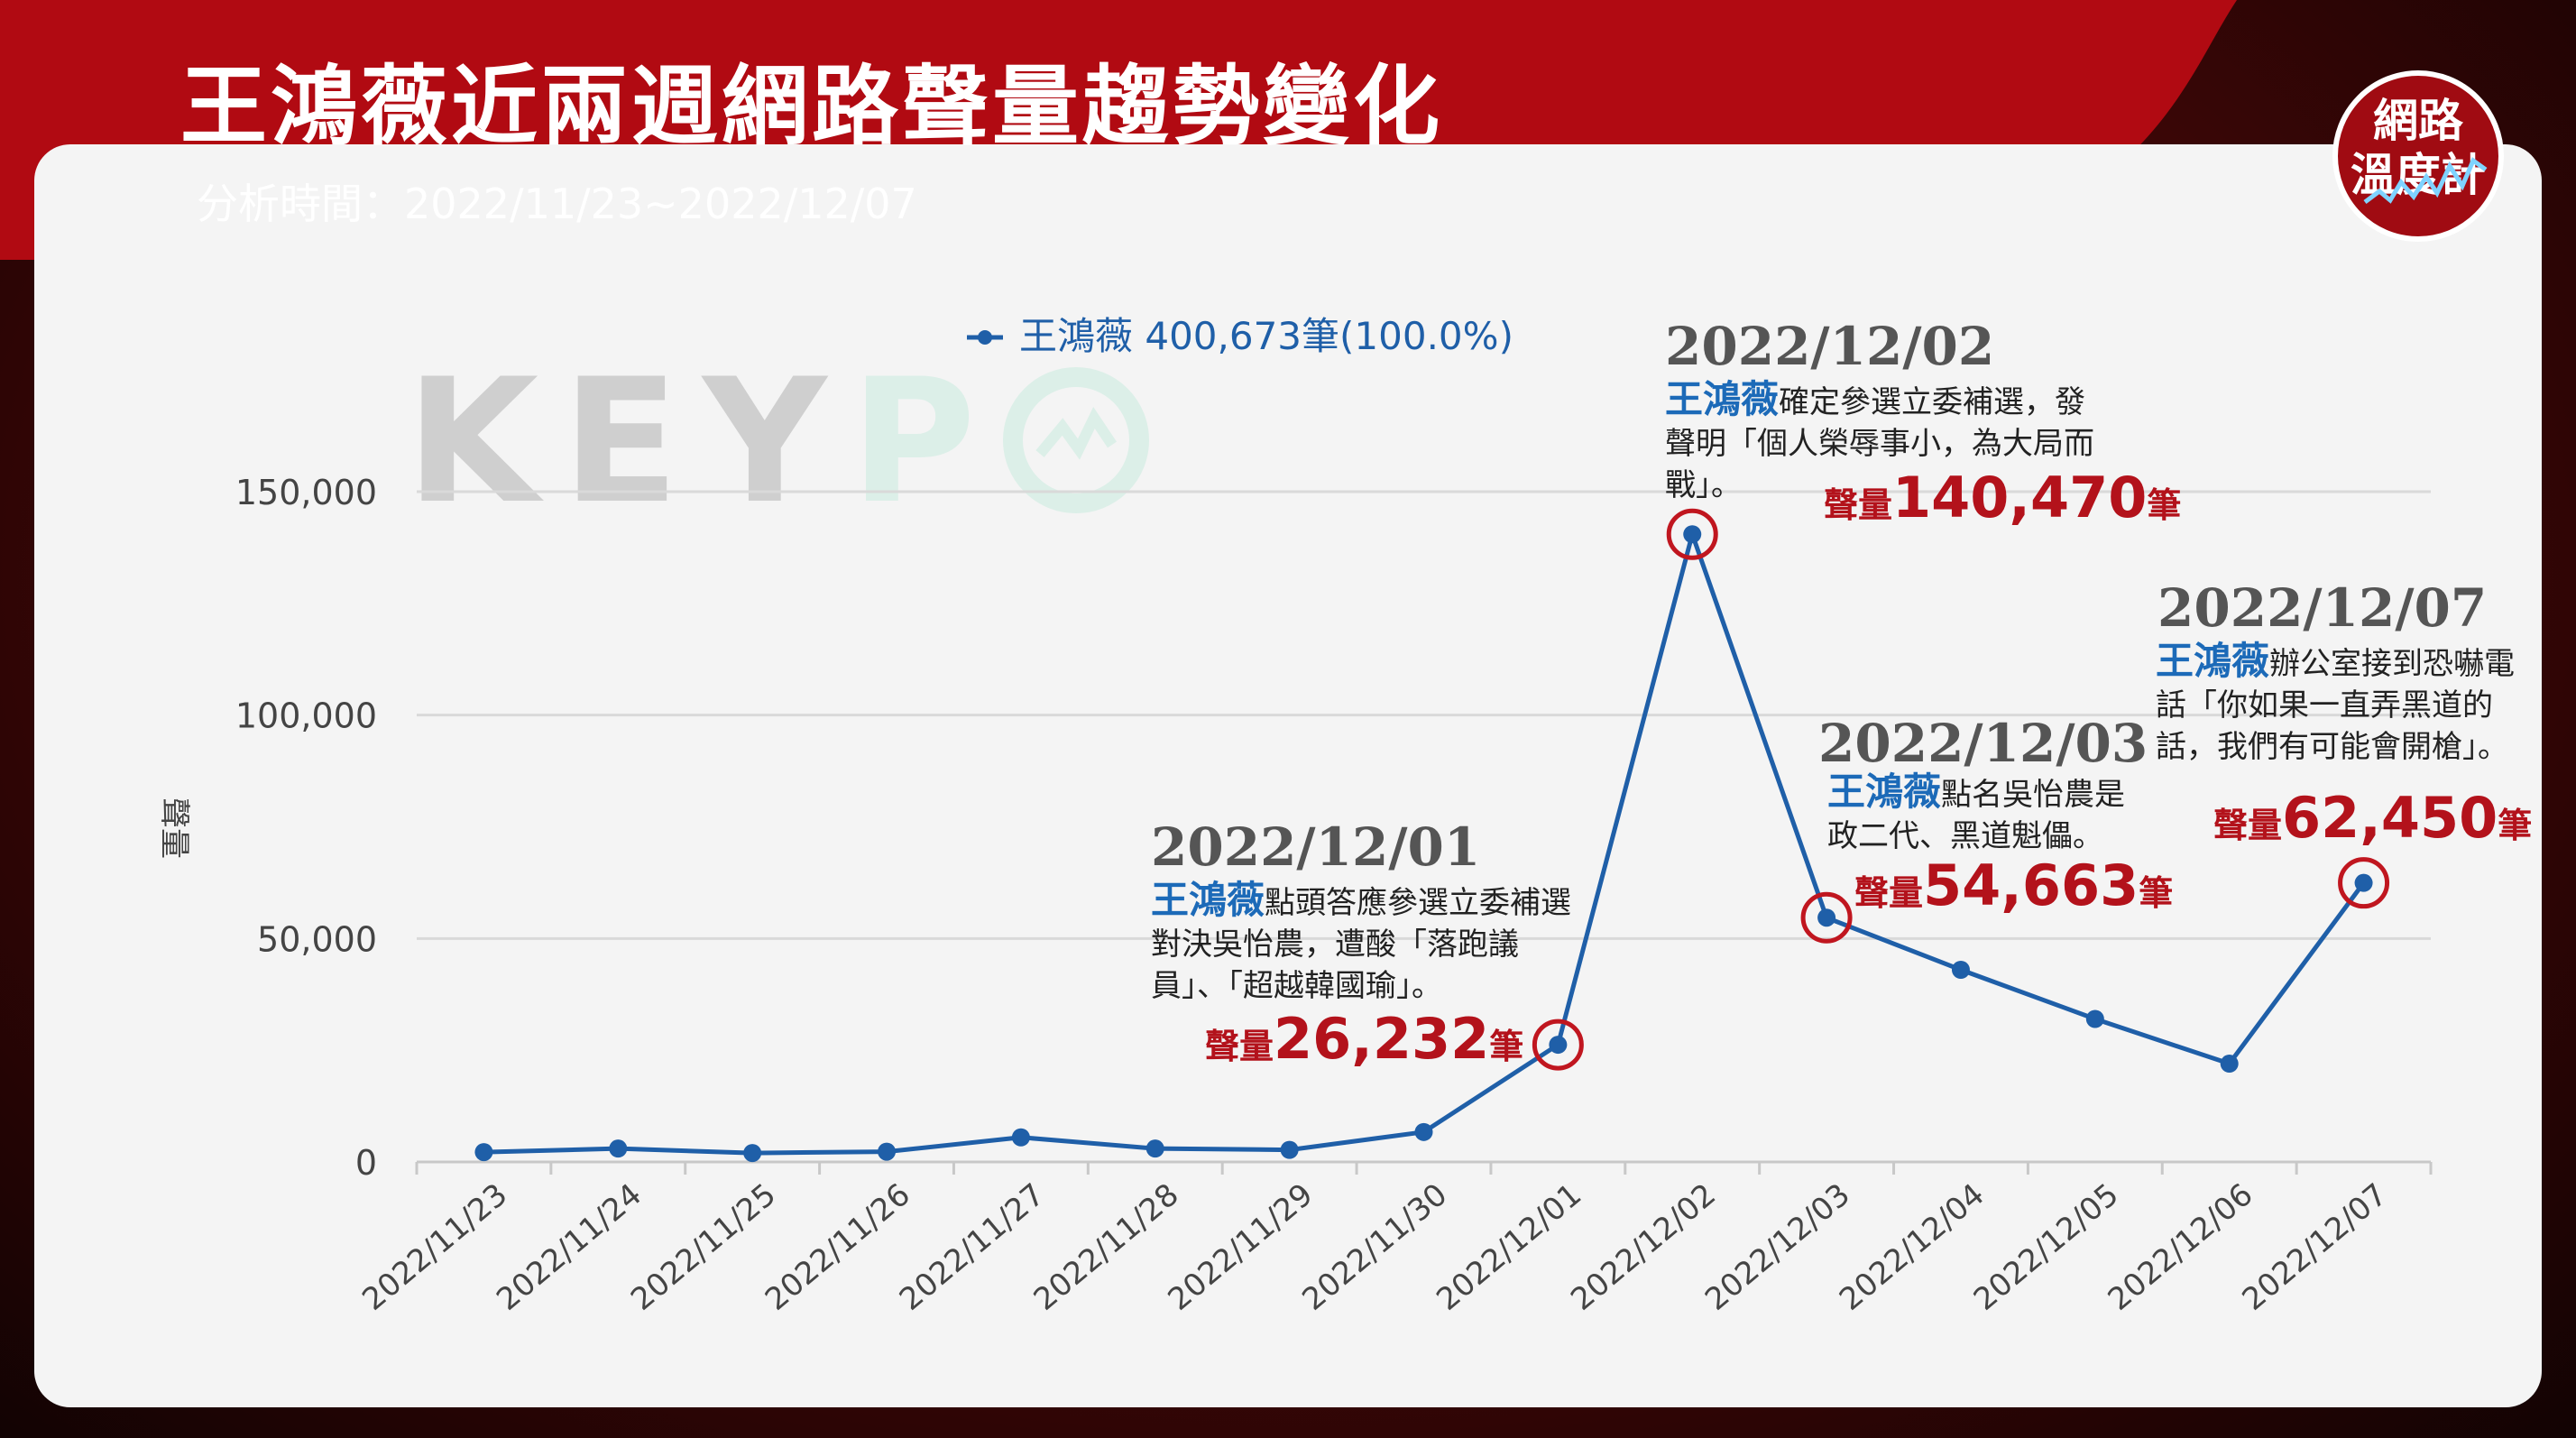 The image size is (2576, 1438). What do you see at coordinates (779, 442) in the screenshot?
I see `keypo-watermark: KEYP` at bounding box center [779, 442].